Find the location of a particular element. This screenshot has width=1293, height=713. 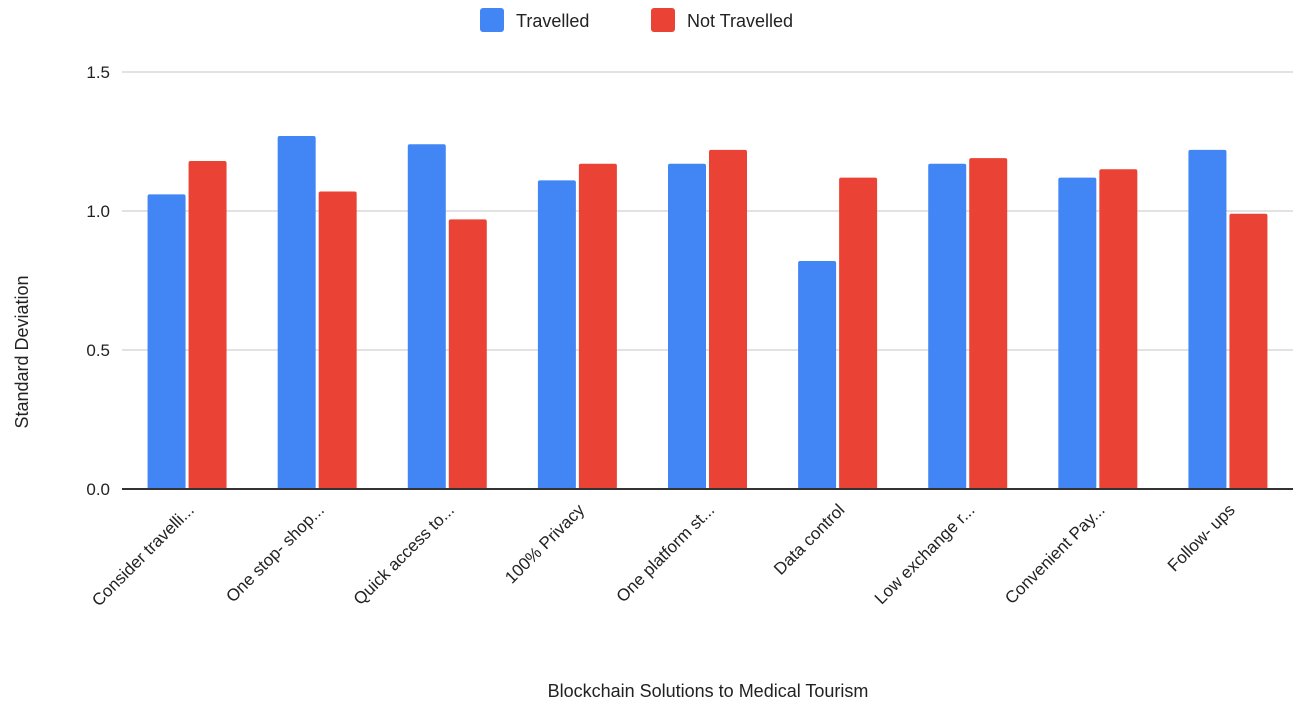

legend: Travelled Not Travelled is located at coordinates (636, 20).